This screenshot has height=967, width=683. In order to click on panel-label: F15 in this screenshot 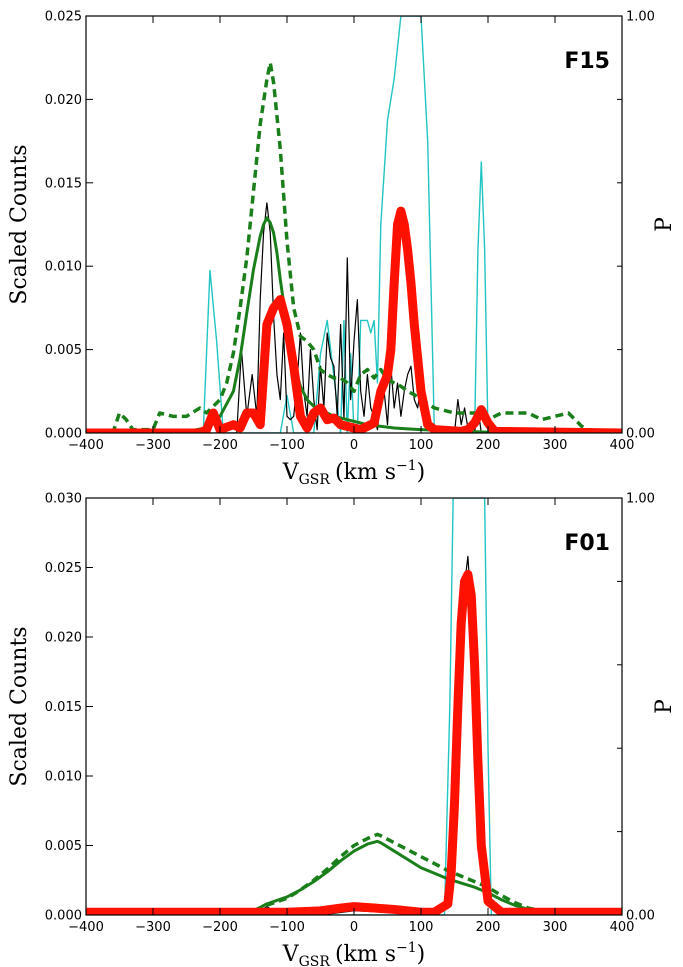, I will do `click(587, 61)`.